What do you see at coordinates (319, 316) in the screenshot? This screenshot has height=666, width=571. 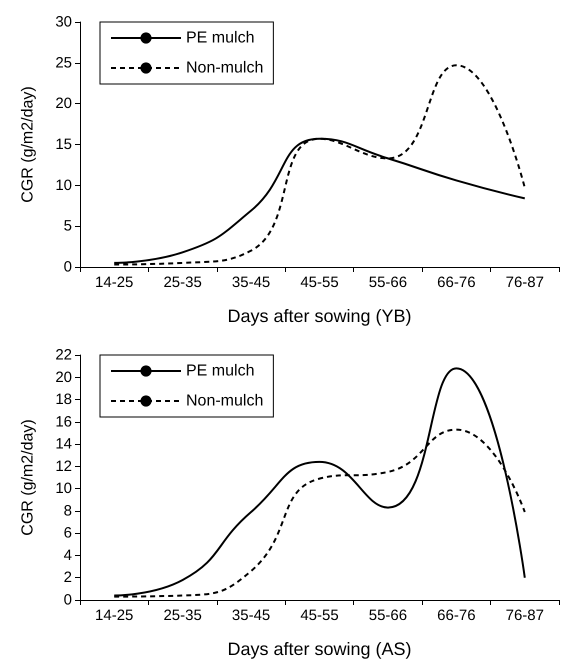 I see `x-axis-title: Days after sowing (YB)` at bounding box center [319, 316].